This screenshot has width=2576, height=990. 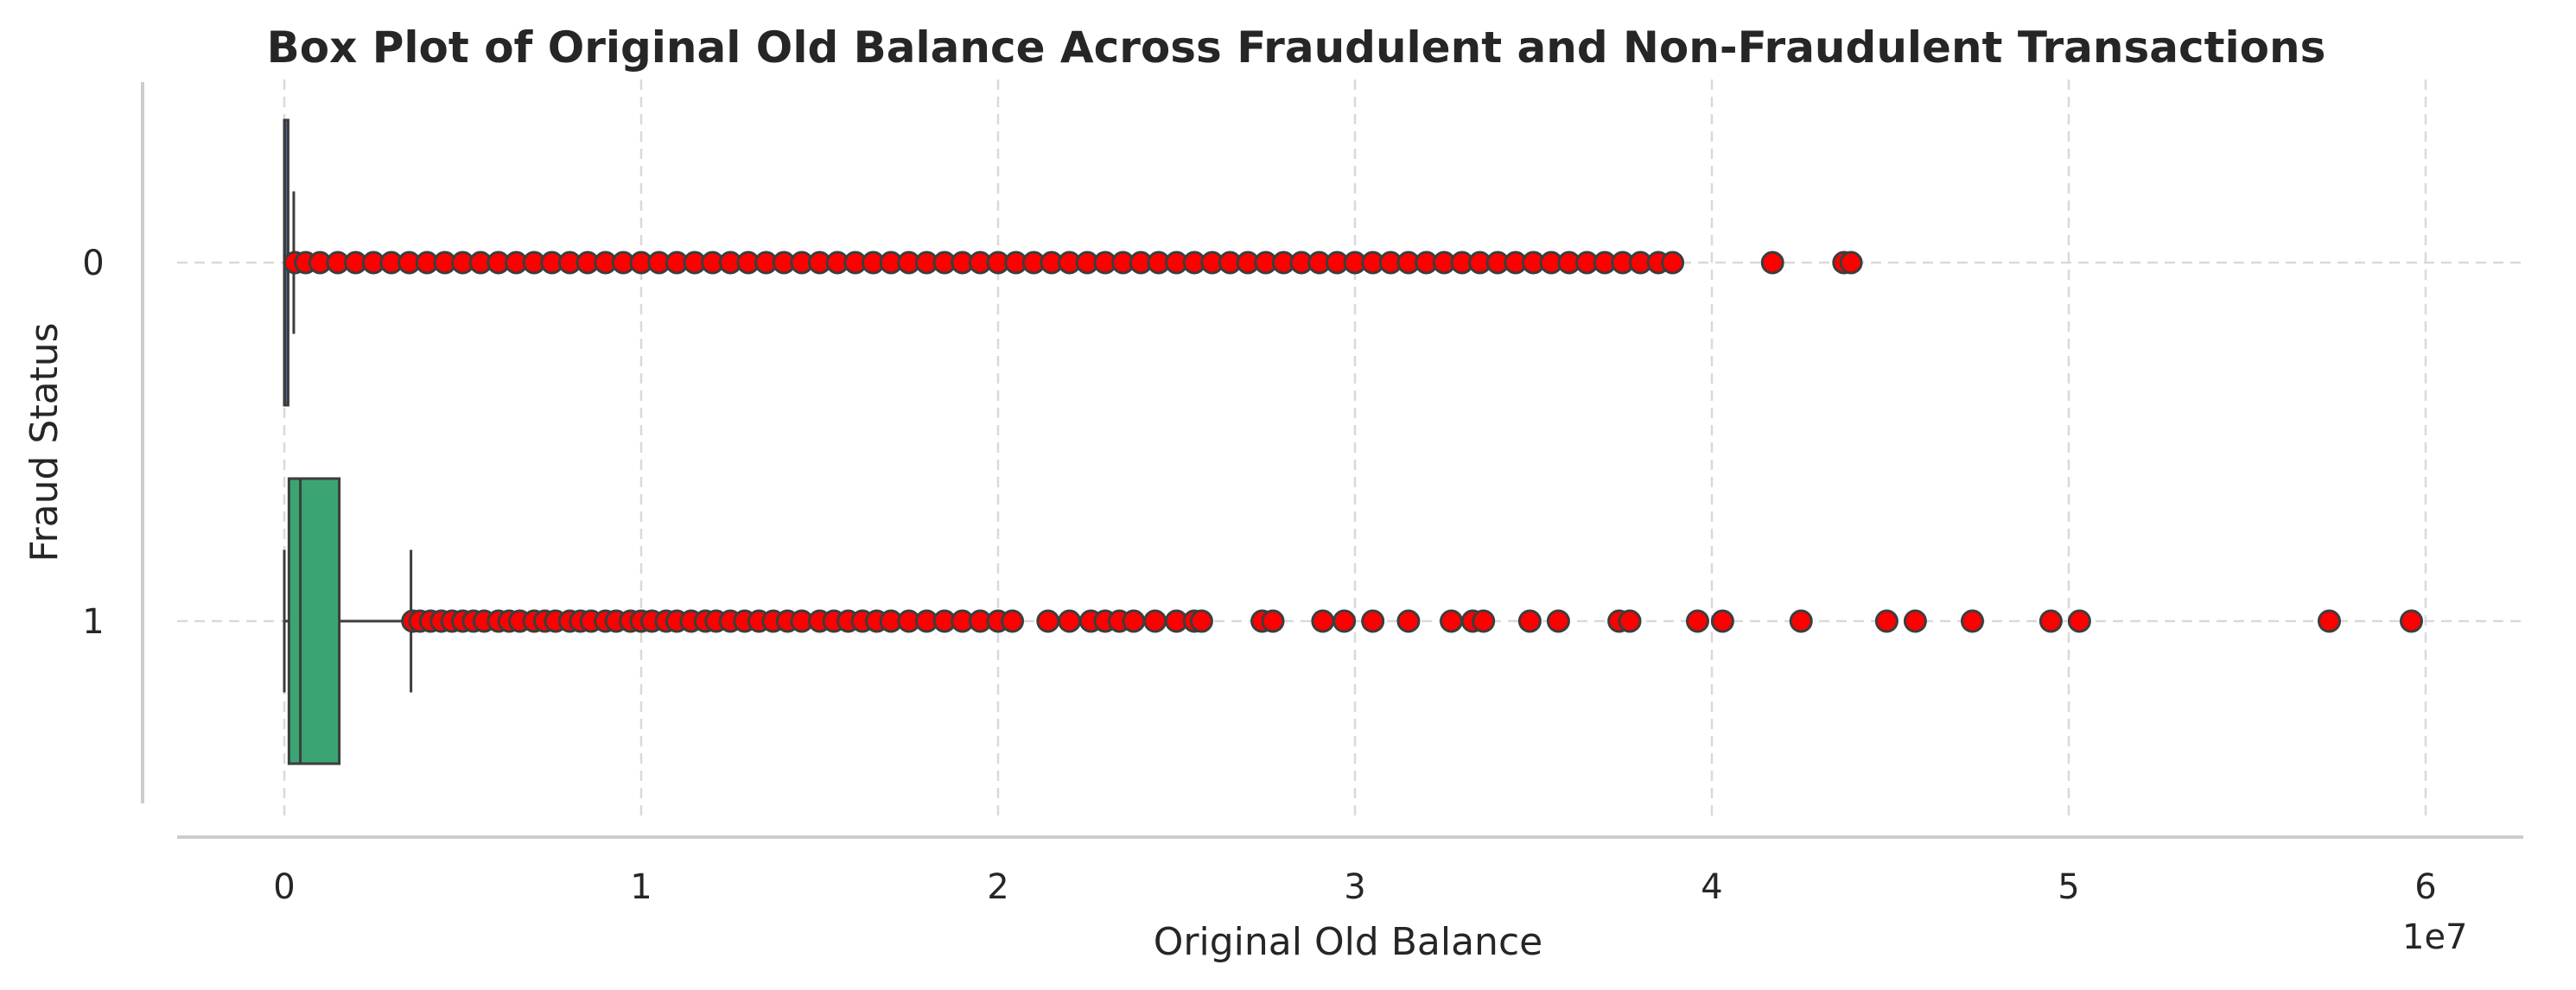 I want to click on x-axis-label: Original Old Balance, so click(x=1348, y=942).